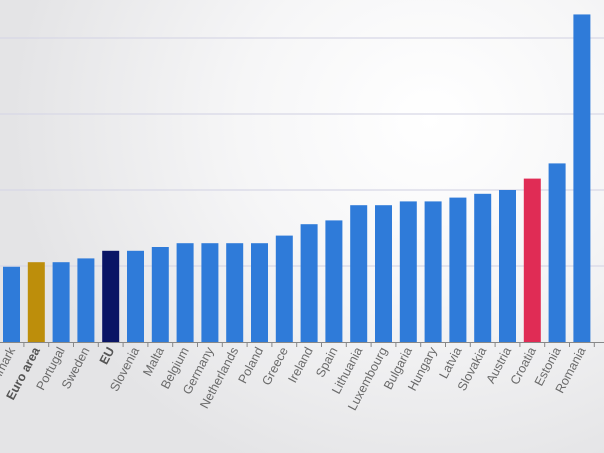 This screenshot has width=604, height=453. What do you see at coordinates (11, 304) in the screenshot?
I see `bar-denmark` at bounding box center [11, 304].